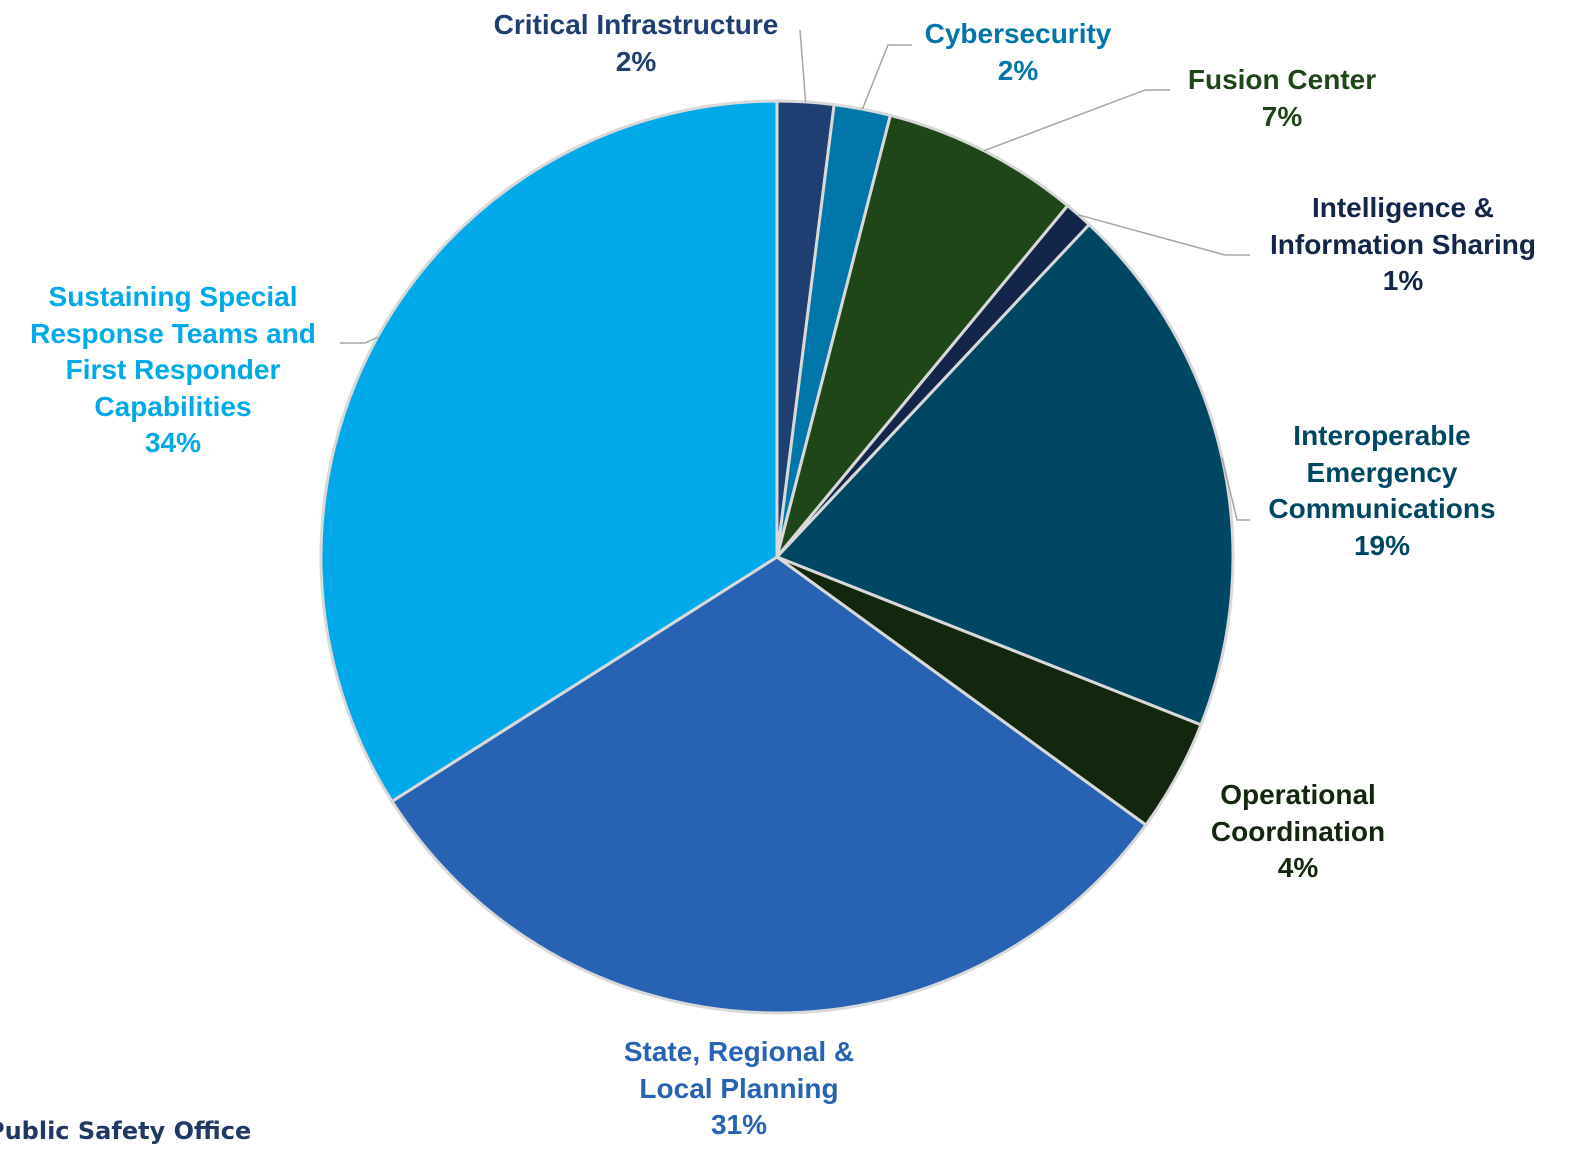 The image size is (1588, 1151). Describe the element at coordinates (1018, 52) in the screenshot. I see `slice-label: Cybersecurity 2%` at that location.